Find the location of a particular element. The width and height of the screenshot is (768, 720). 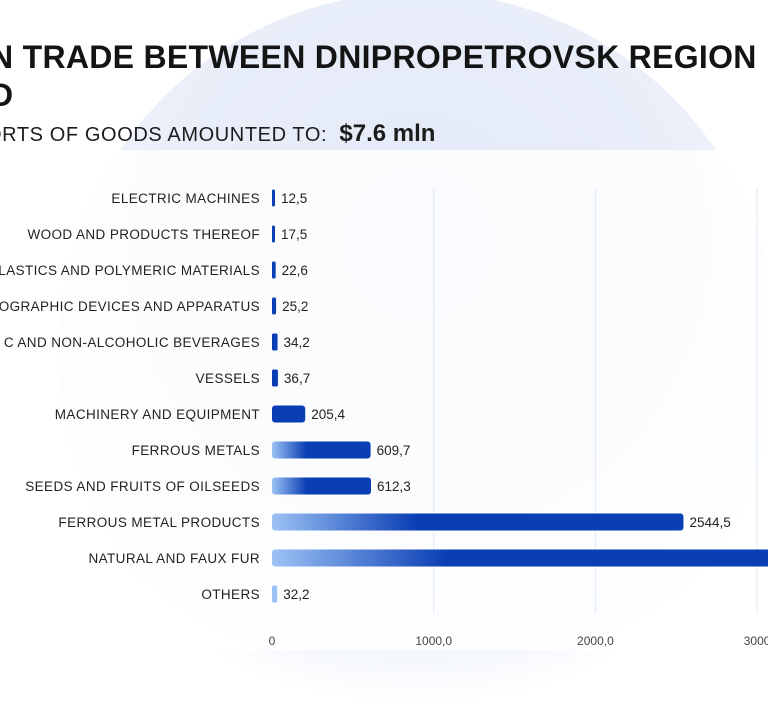

value-label: 609,7 is located at coordinates (394, 450).